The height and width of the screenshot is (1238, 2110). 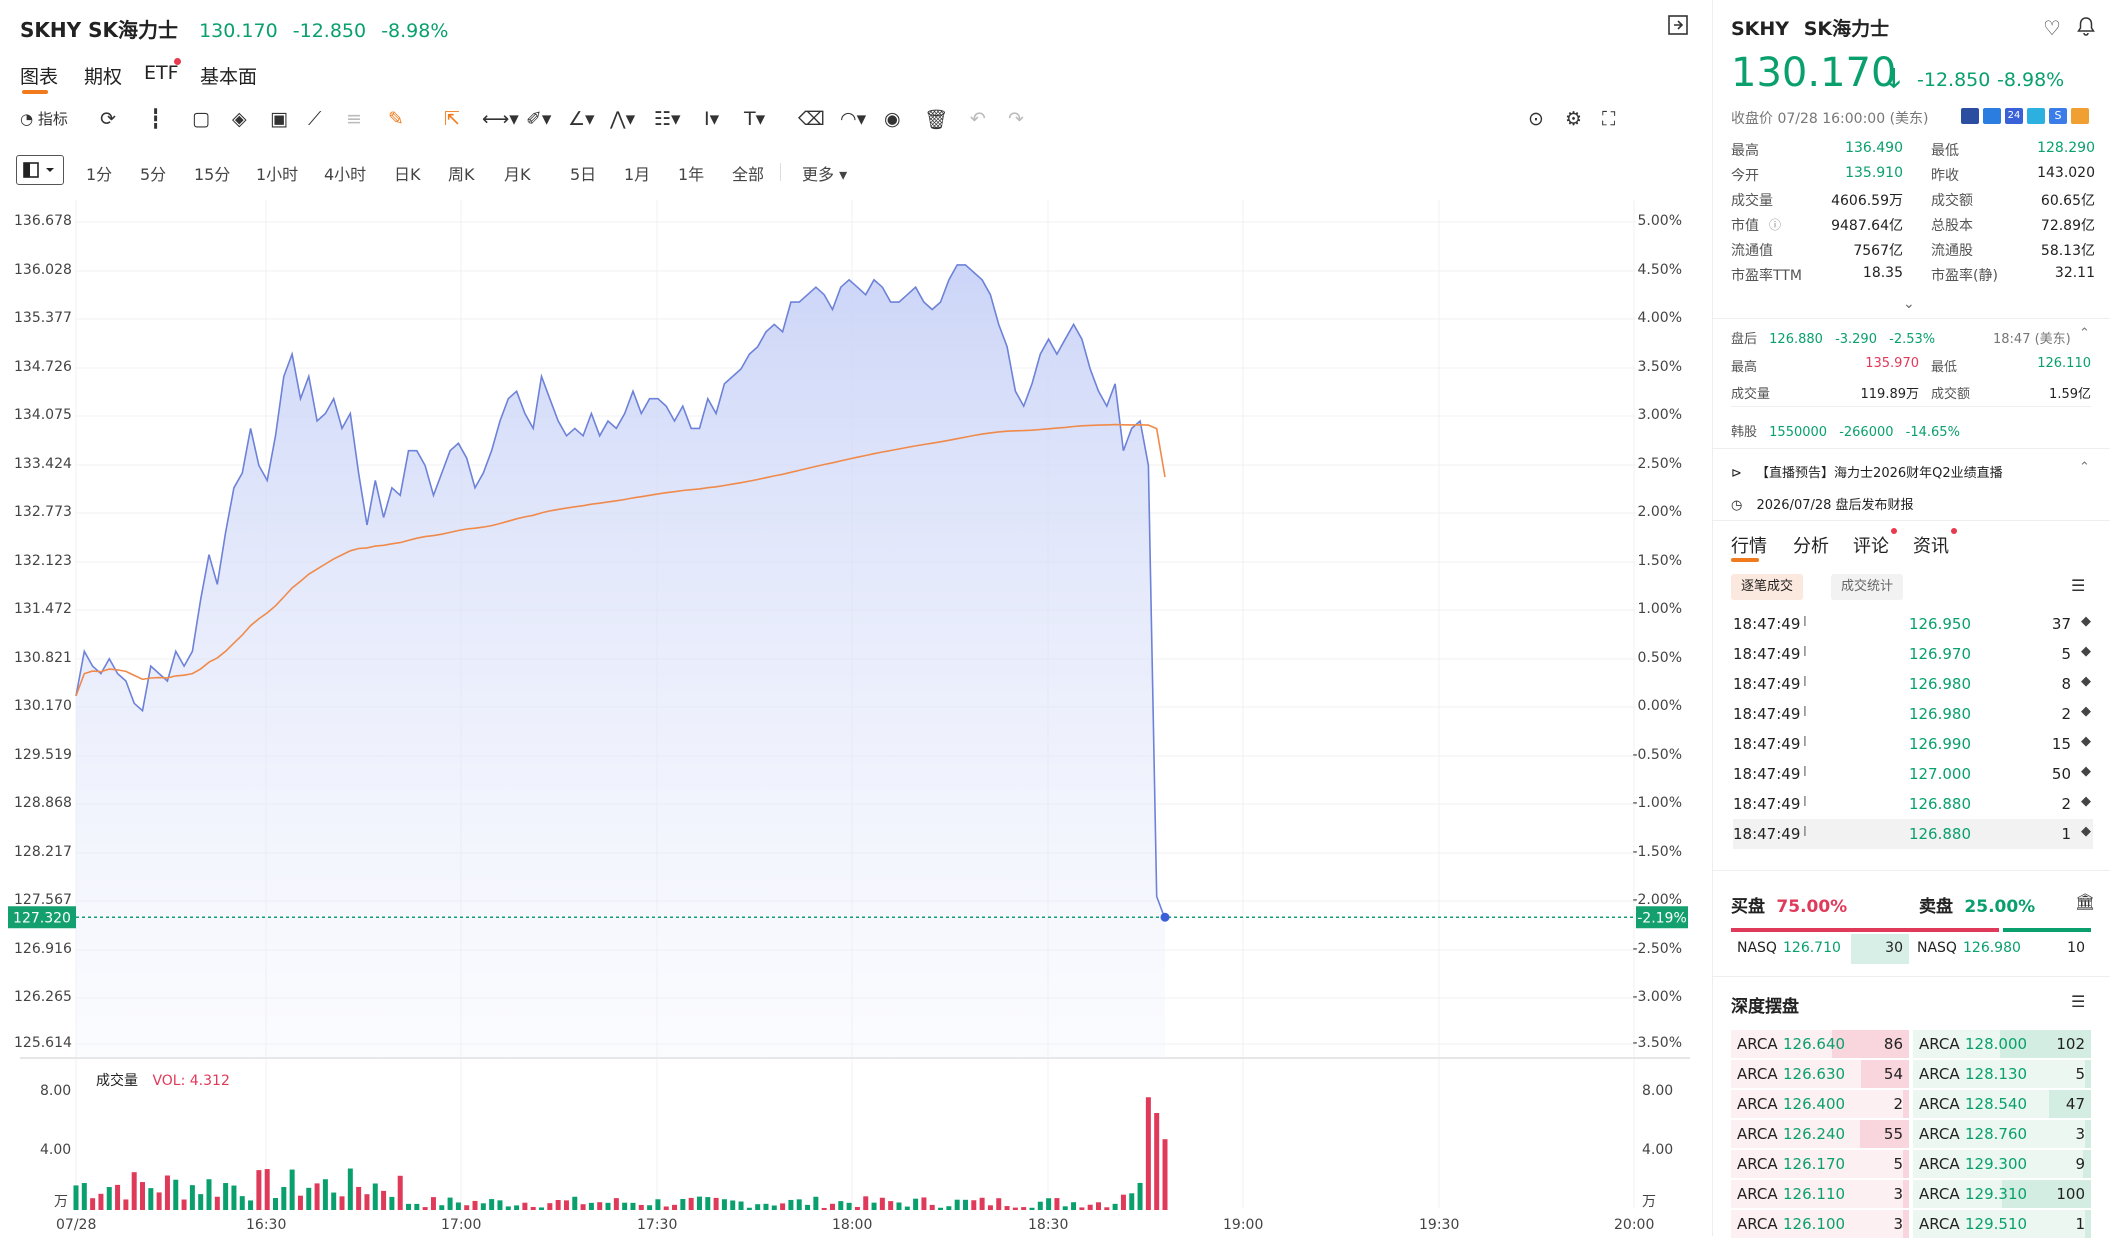 I want to click on compare-icon: ⟋, so click(x=315, y=119).